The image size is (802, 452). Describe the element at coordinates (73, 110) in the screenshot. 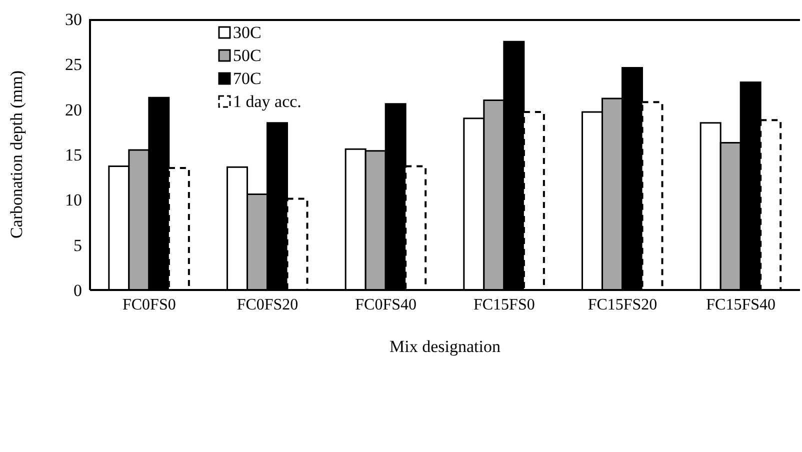

I see `y-tick-label: 20` at that location.